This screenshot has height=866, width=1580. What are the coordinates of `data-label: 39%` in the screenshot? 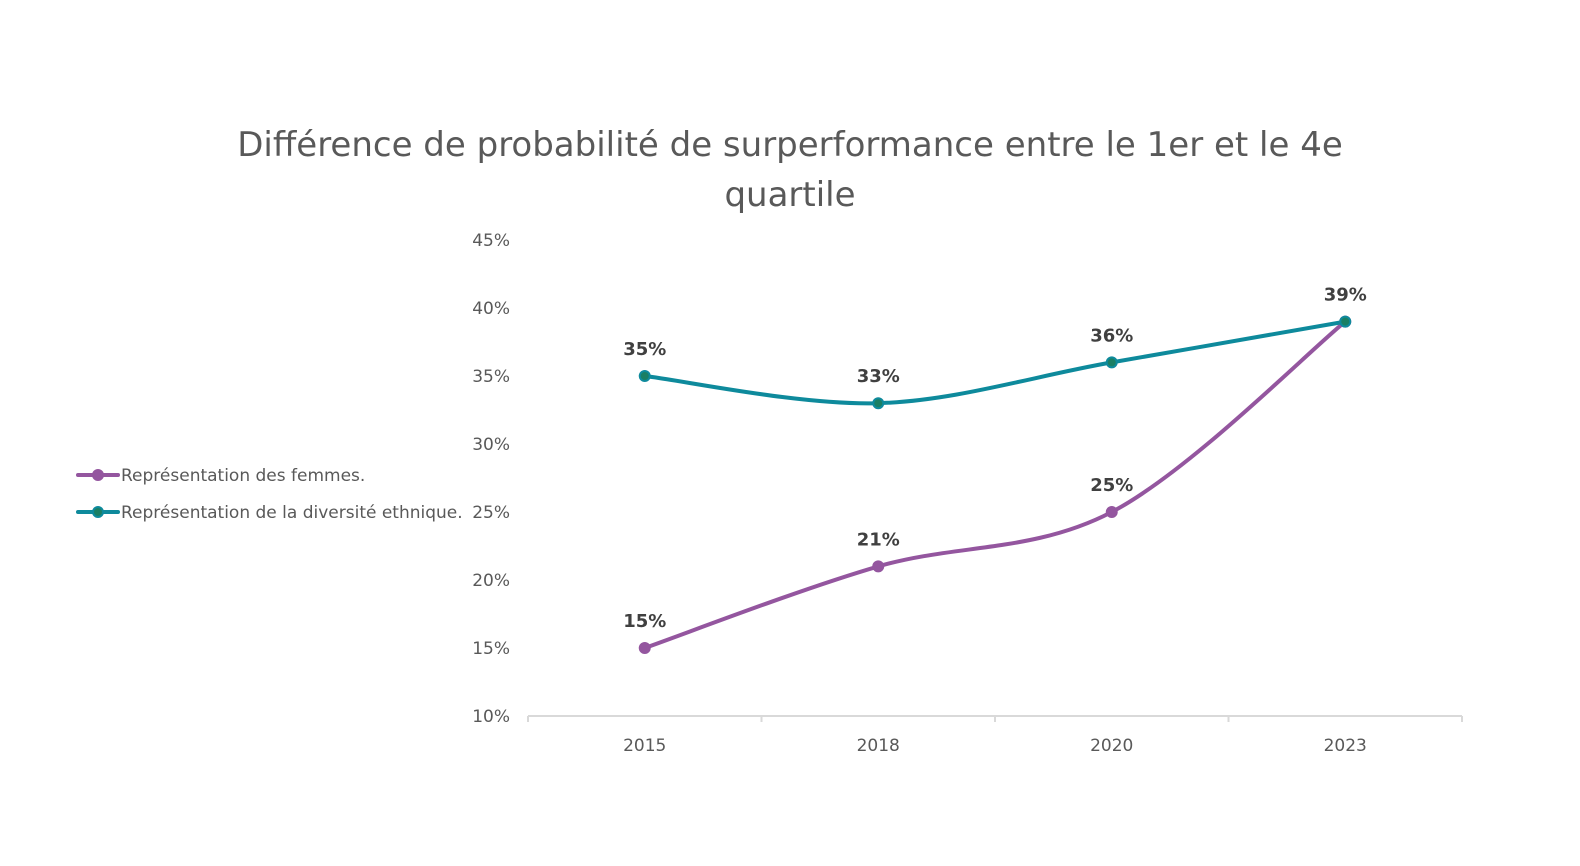 It's located at (1345, 295).